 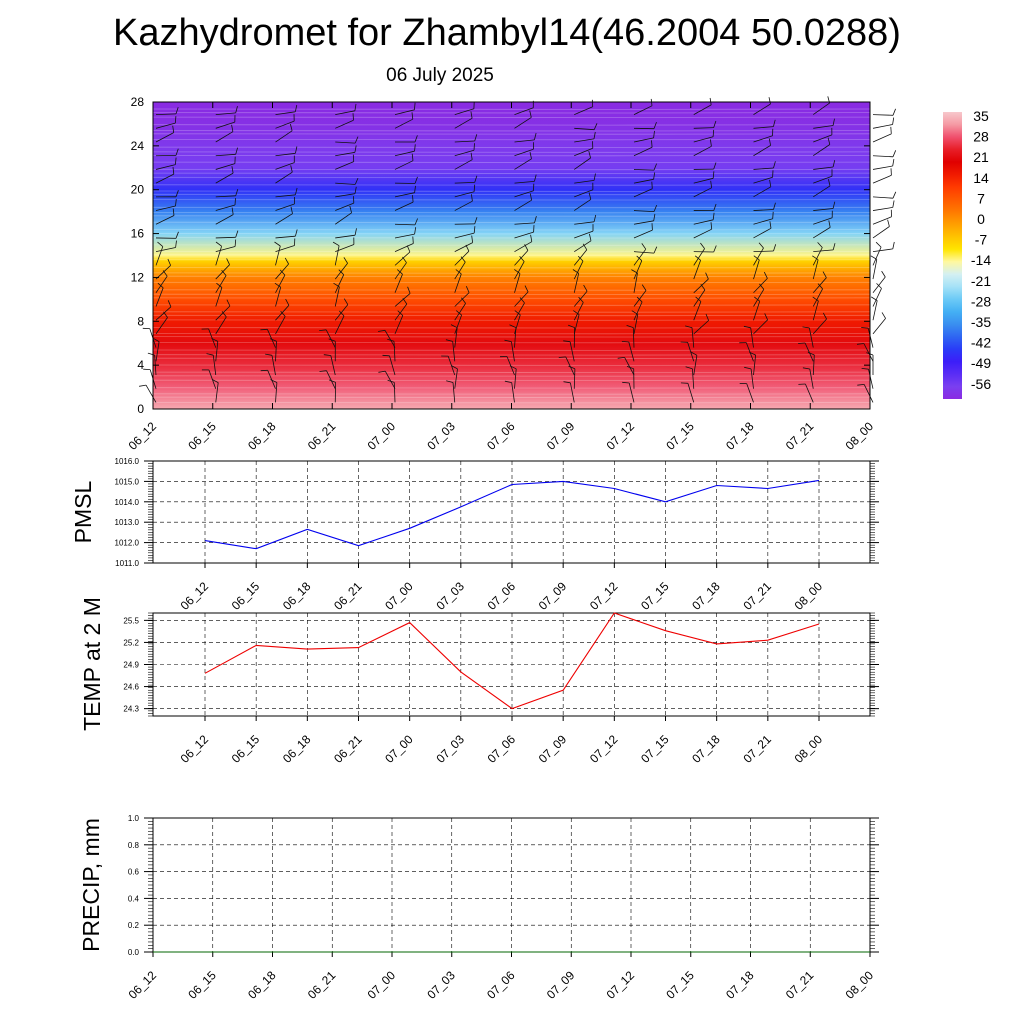 I want to click on y-tick-label: 28, so click(x=138, y=102).